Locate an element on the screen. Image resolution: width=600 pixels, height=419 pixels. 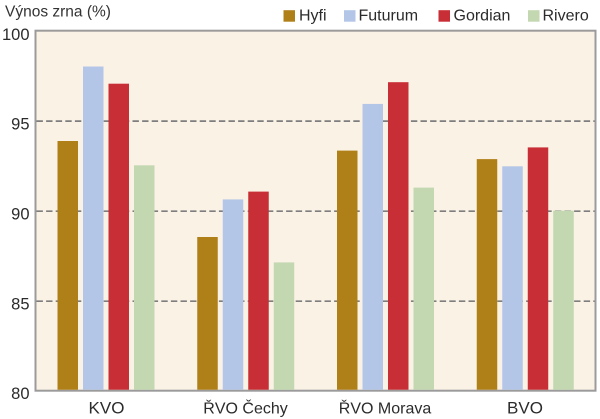
svg-text: Hyfi is located at coordinates (313, 16).